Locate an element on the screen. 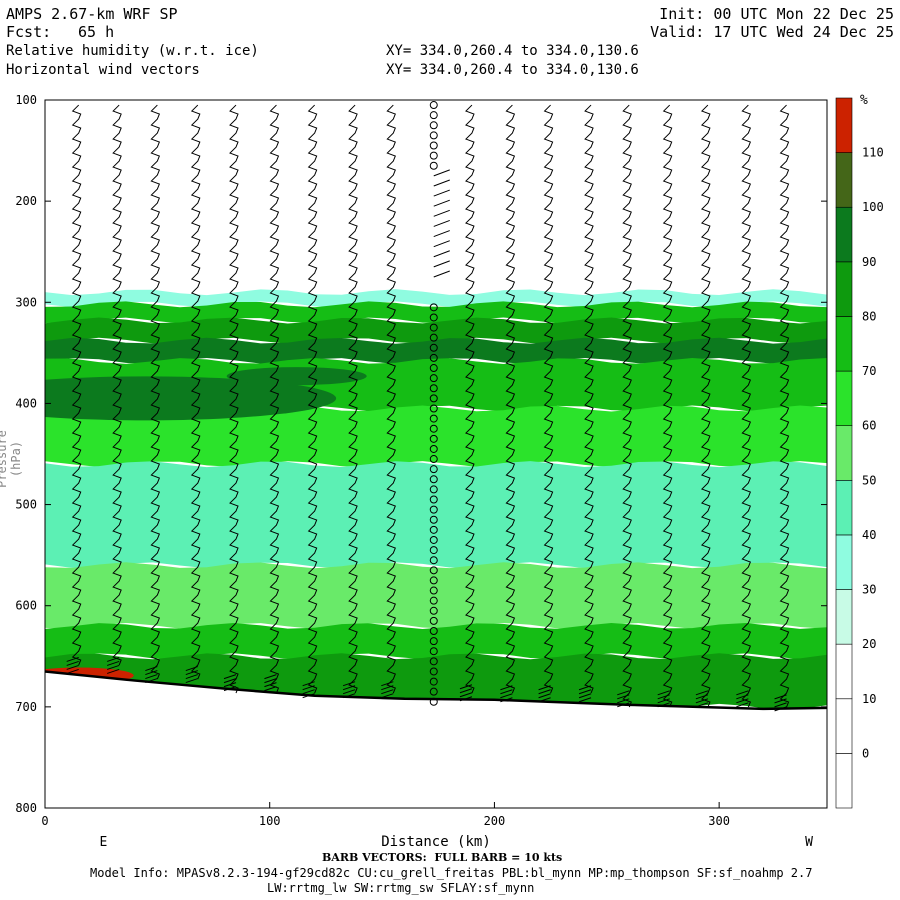  y-tick-label: 600 is located at coordinates (26, 606).